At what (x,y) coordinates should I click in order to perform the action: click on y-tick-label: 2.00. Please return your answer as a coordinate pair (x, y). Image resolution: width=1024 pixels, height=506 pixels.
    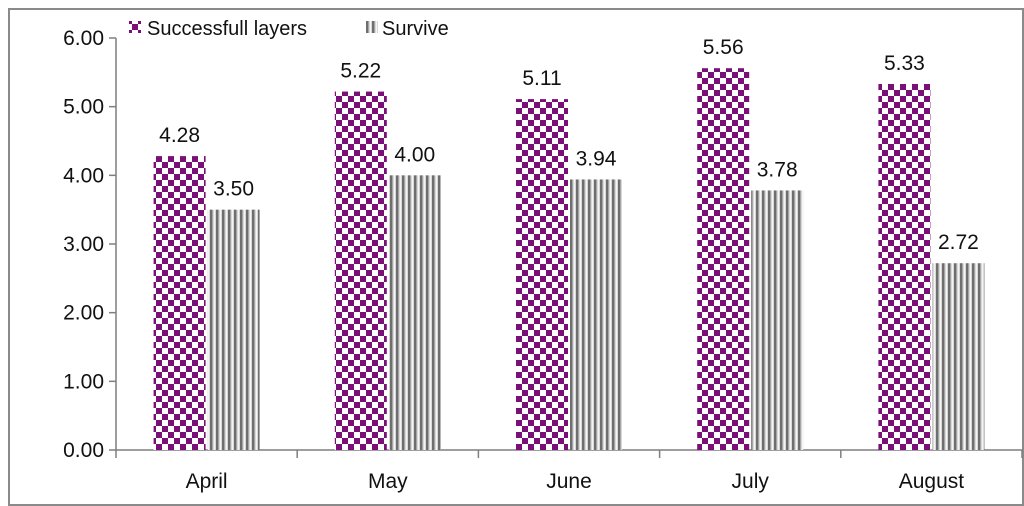
    Looking at the image, I should click on (83, 313).